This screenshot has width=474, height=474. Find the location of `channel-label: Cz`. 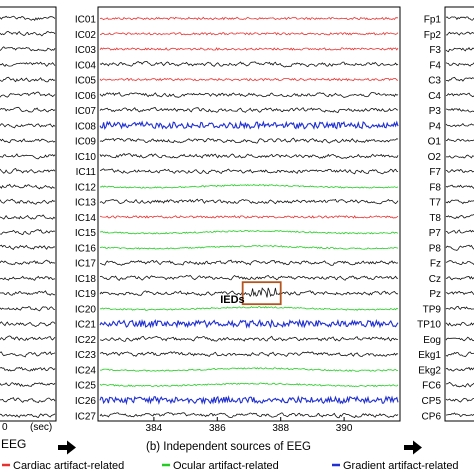

channel-label: Cz is located at coordinates (435, 279).